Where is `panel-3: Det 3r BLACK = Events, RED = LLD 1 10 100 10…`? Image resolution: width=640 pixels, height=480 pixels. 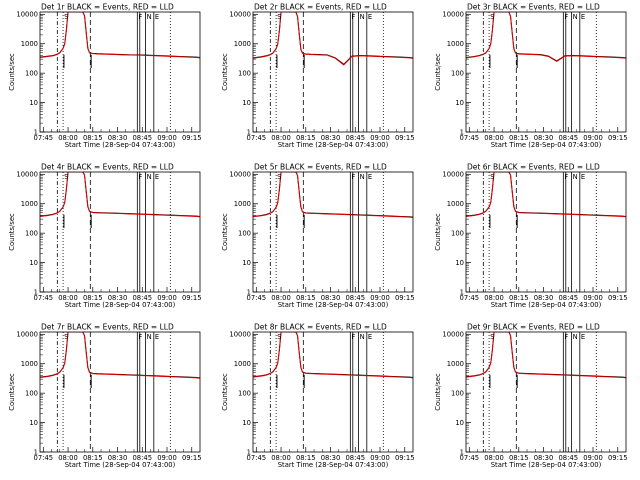
panel-3: Det 3r BLACK = Events, RED = LLD 1 10 100 10… is located at coordinates (531, 76).